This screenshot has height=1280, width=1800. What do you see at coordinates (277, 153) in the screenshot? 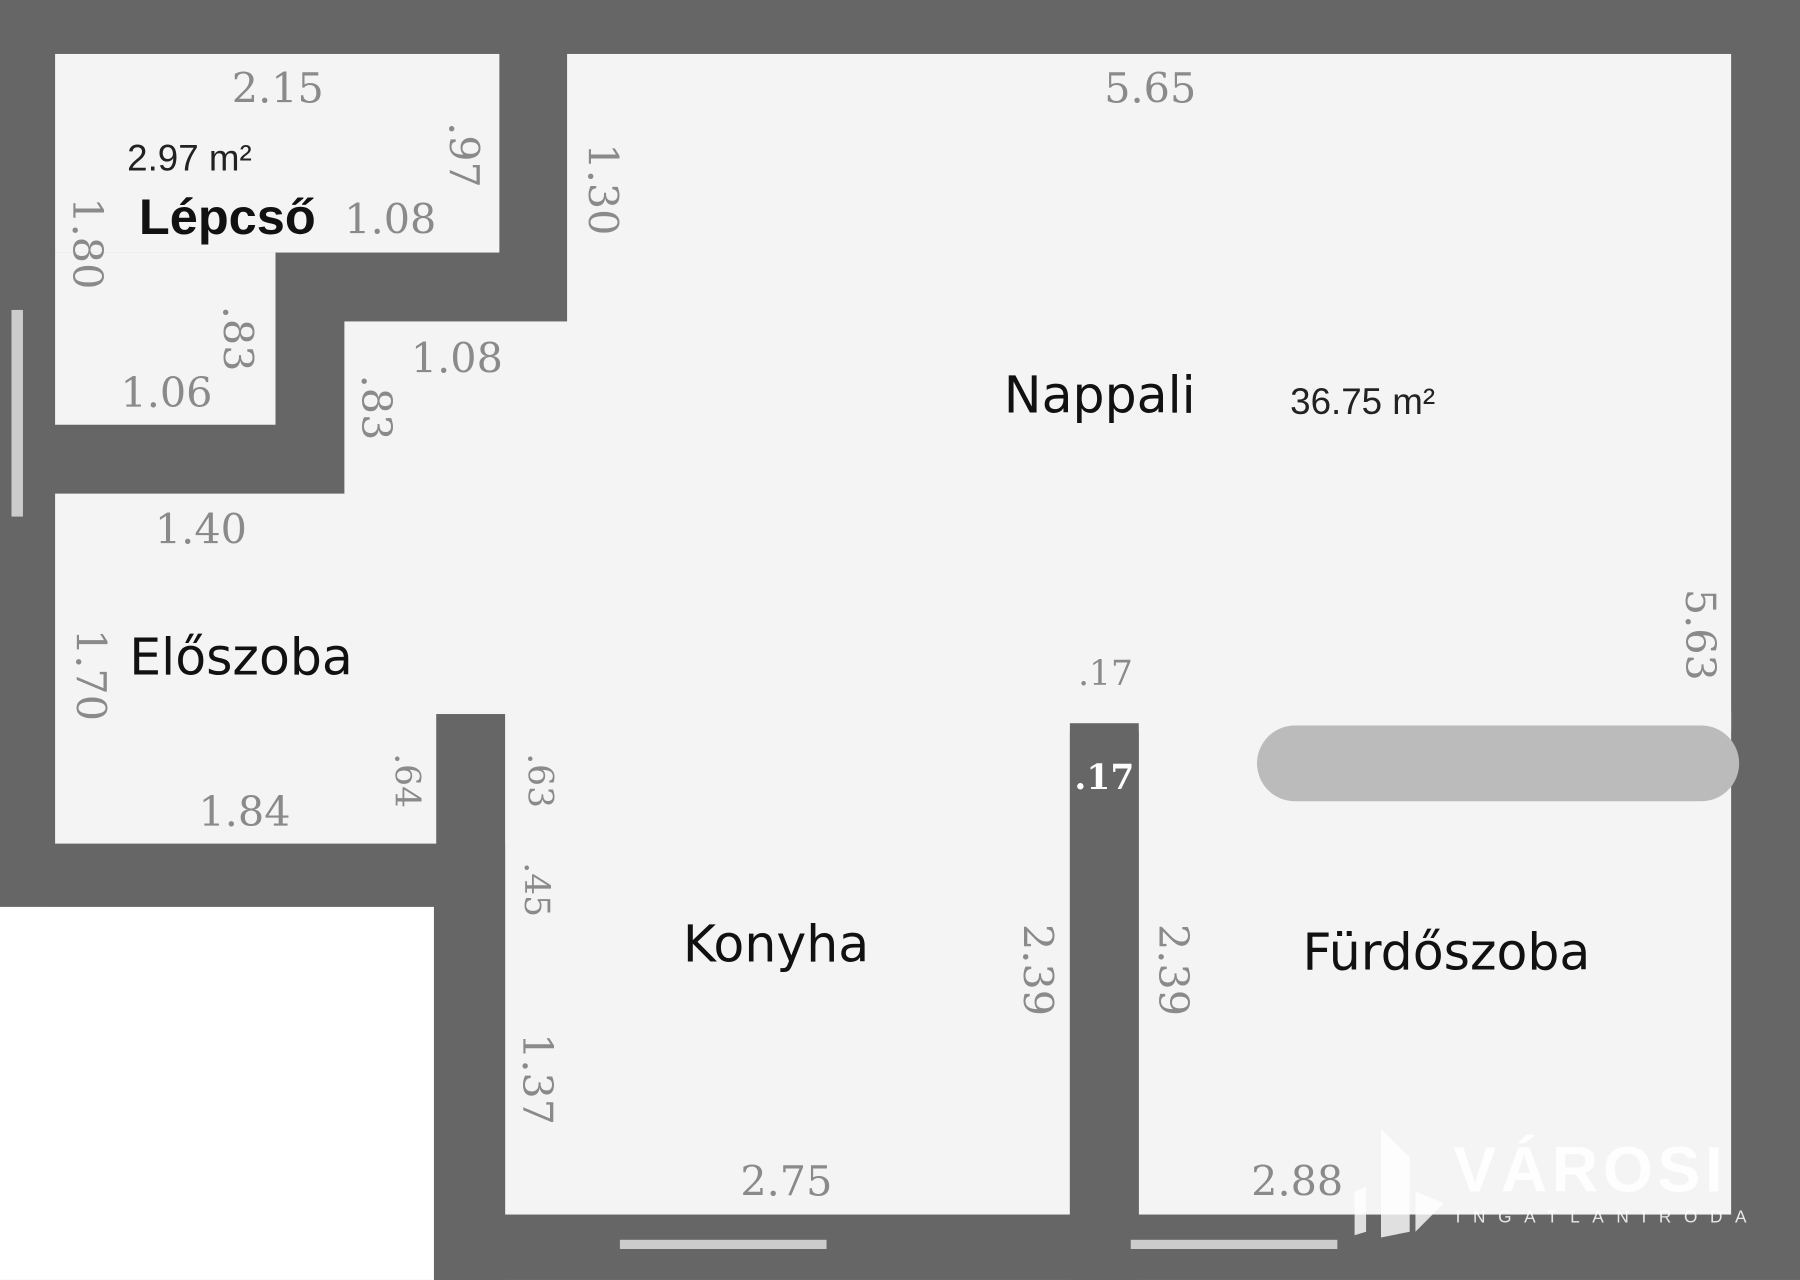
I see `room-lepcso-upper` at bounding box center [277, 153].